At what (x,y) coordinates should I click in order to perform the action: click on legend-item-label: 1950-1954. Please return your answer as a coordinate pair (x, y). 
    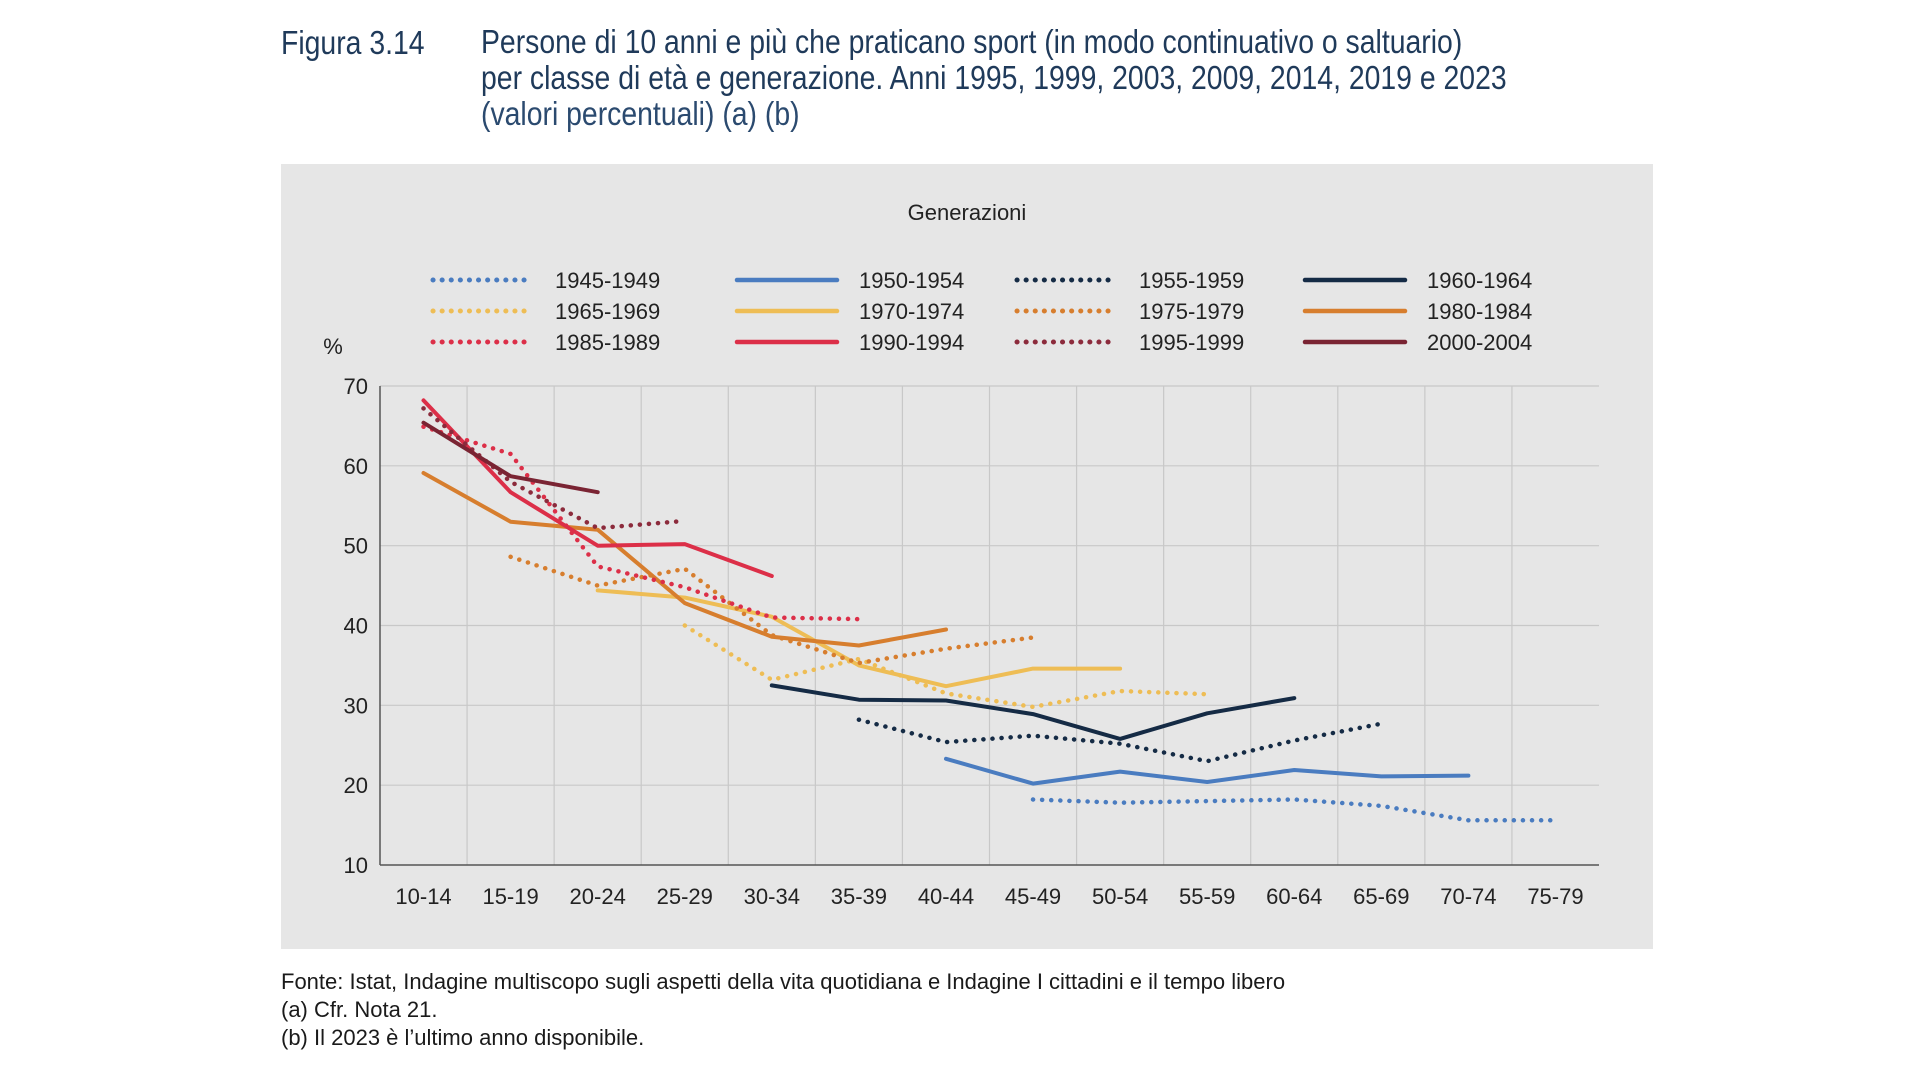
    Looking at the image, I should click on (911, 280).